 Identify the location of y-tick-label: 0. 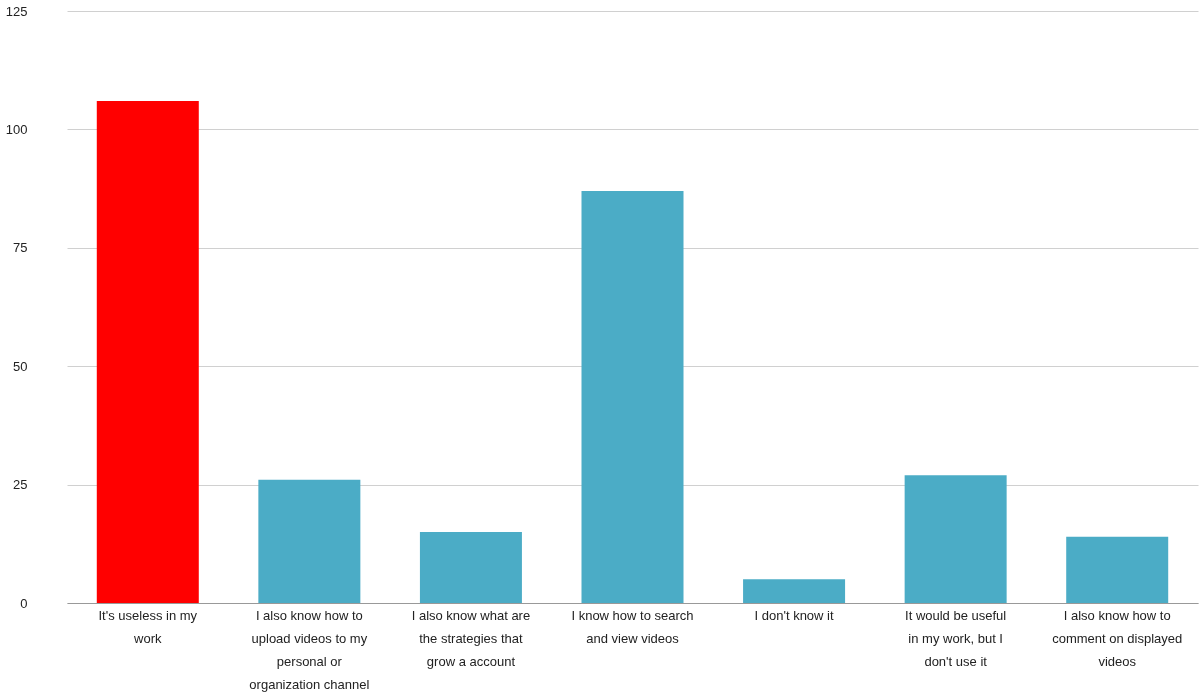
(24, 603).